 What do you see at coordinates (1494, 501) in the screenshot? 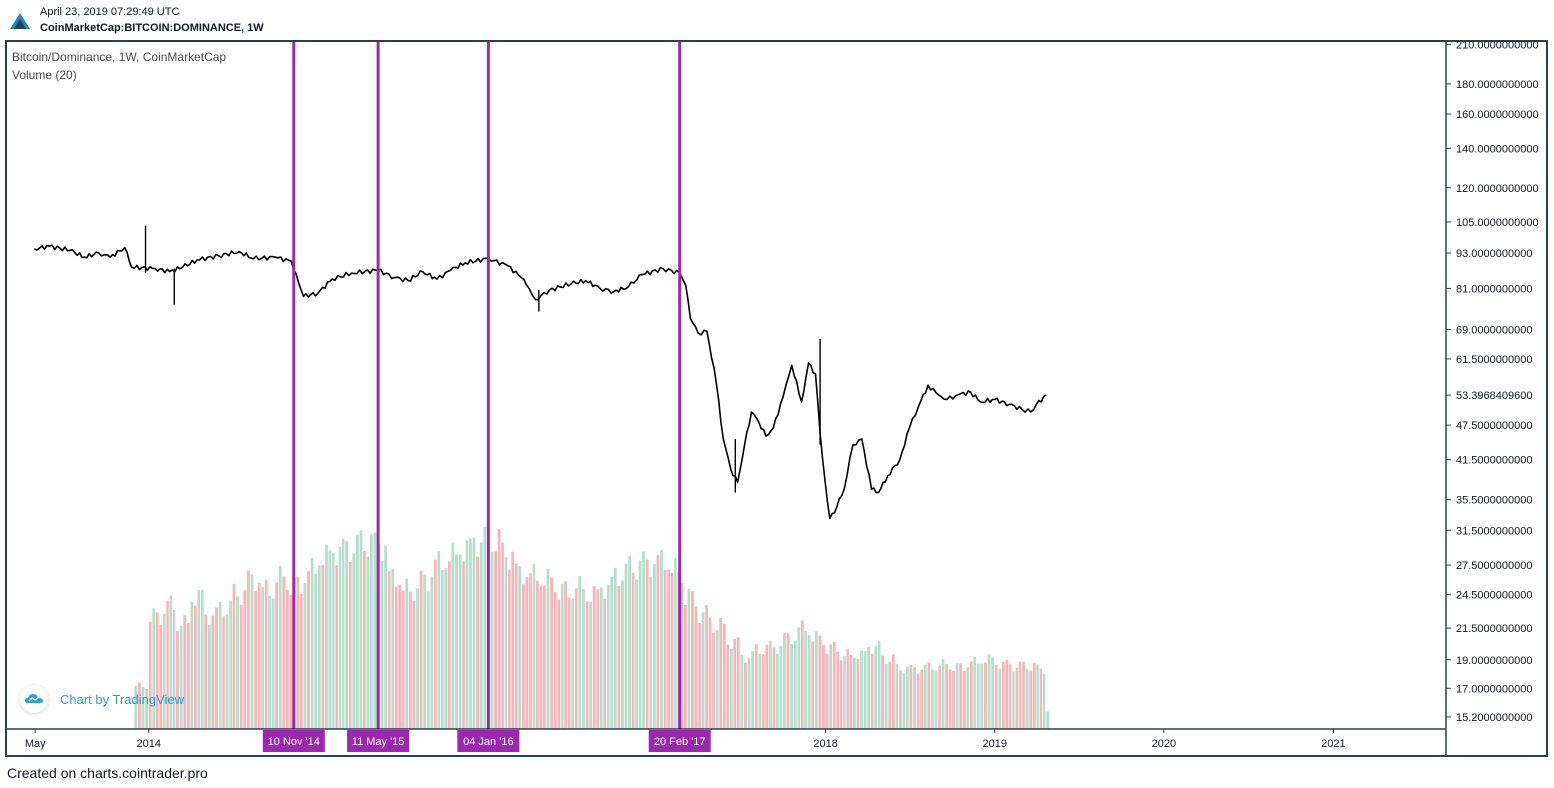
I see `y-tick-label: 35.5000000000` at bounding box center [1494, 501].